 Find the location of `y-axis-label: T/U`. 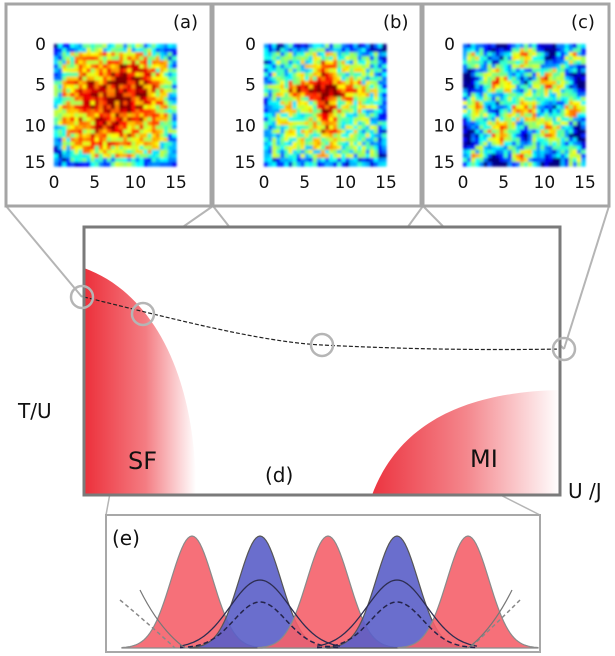

y-axis-label: T/U is located at coordinates (34, 411).